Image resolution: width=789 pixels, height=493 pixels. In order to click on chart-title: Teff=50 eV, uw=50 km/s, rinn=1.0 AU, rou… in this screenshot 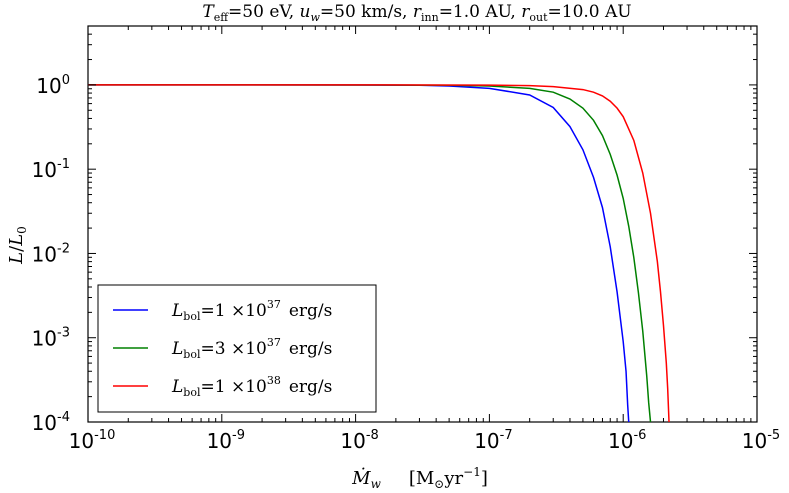, I will do `click(416, 13)`.